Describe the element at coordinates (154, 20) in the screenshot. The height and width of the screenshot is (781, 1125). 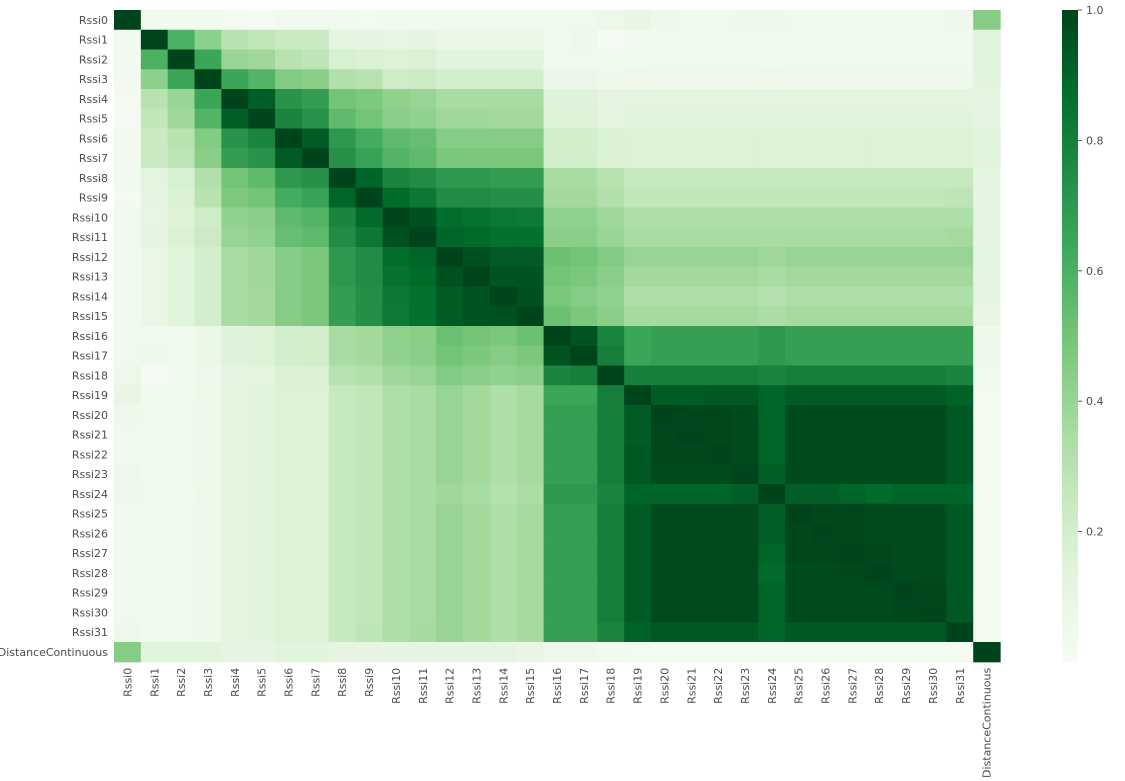
I see `heatmap-cell-Rssi0-Rssi1` at that location.